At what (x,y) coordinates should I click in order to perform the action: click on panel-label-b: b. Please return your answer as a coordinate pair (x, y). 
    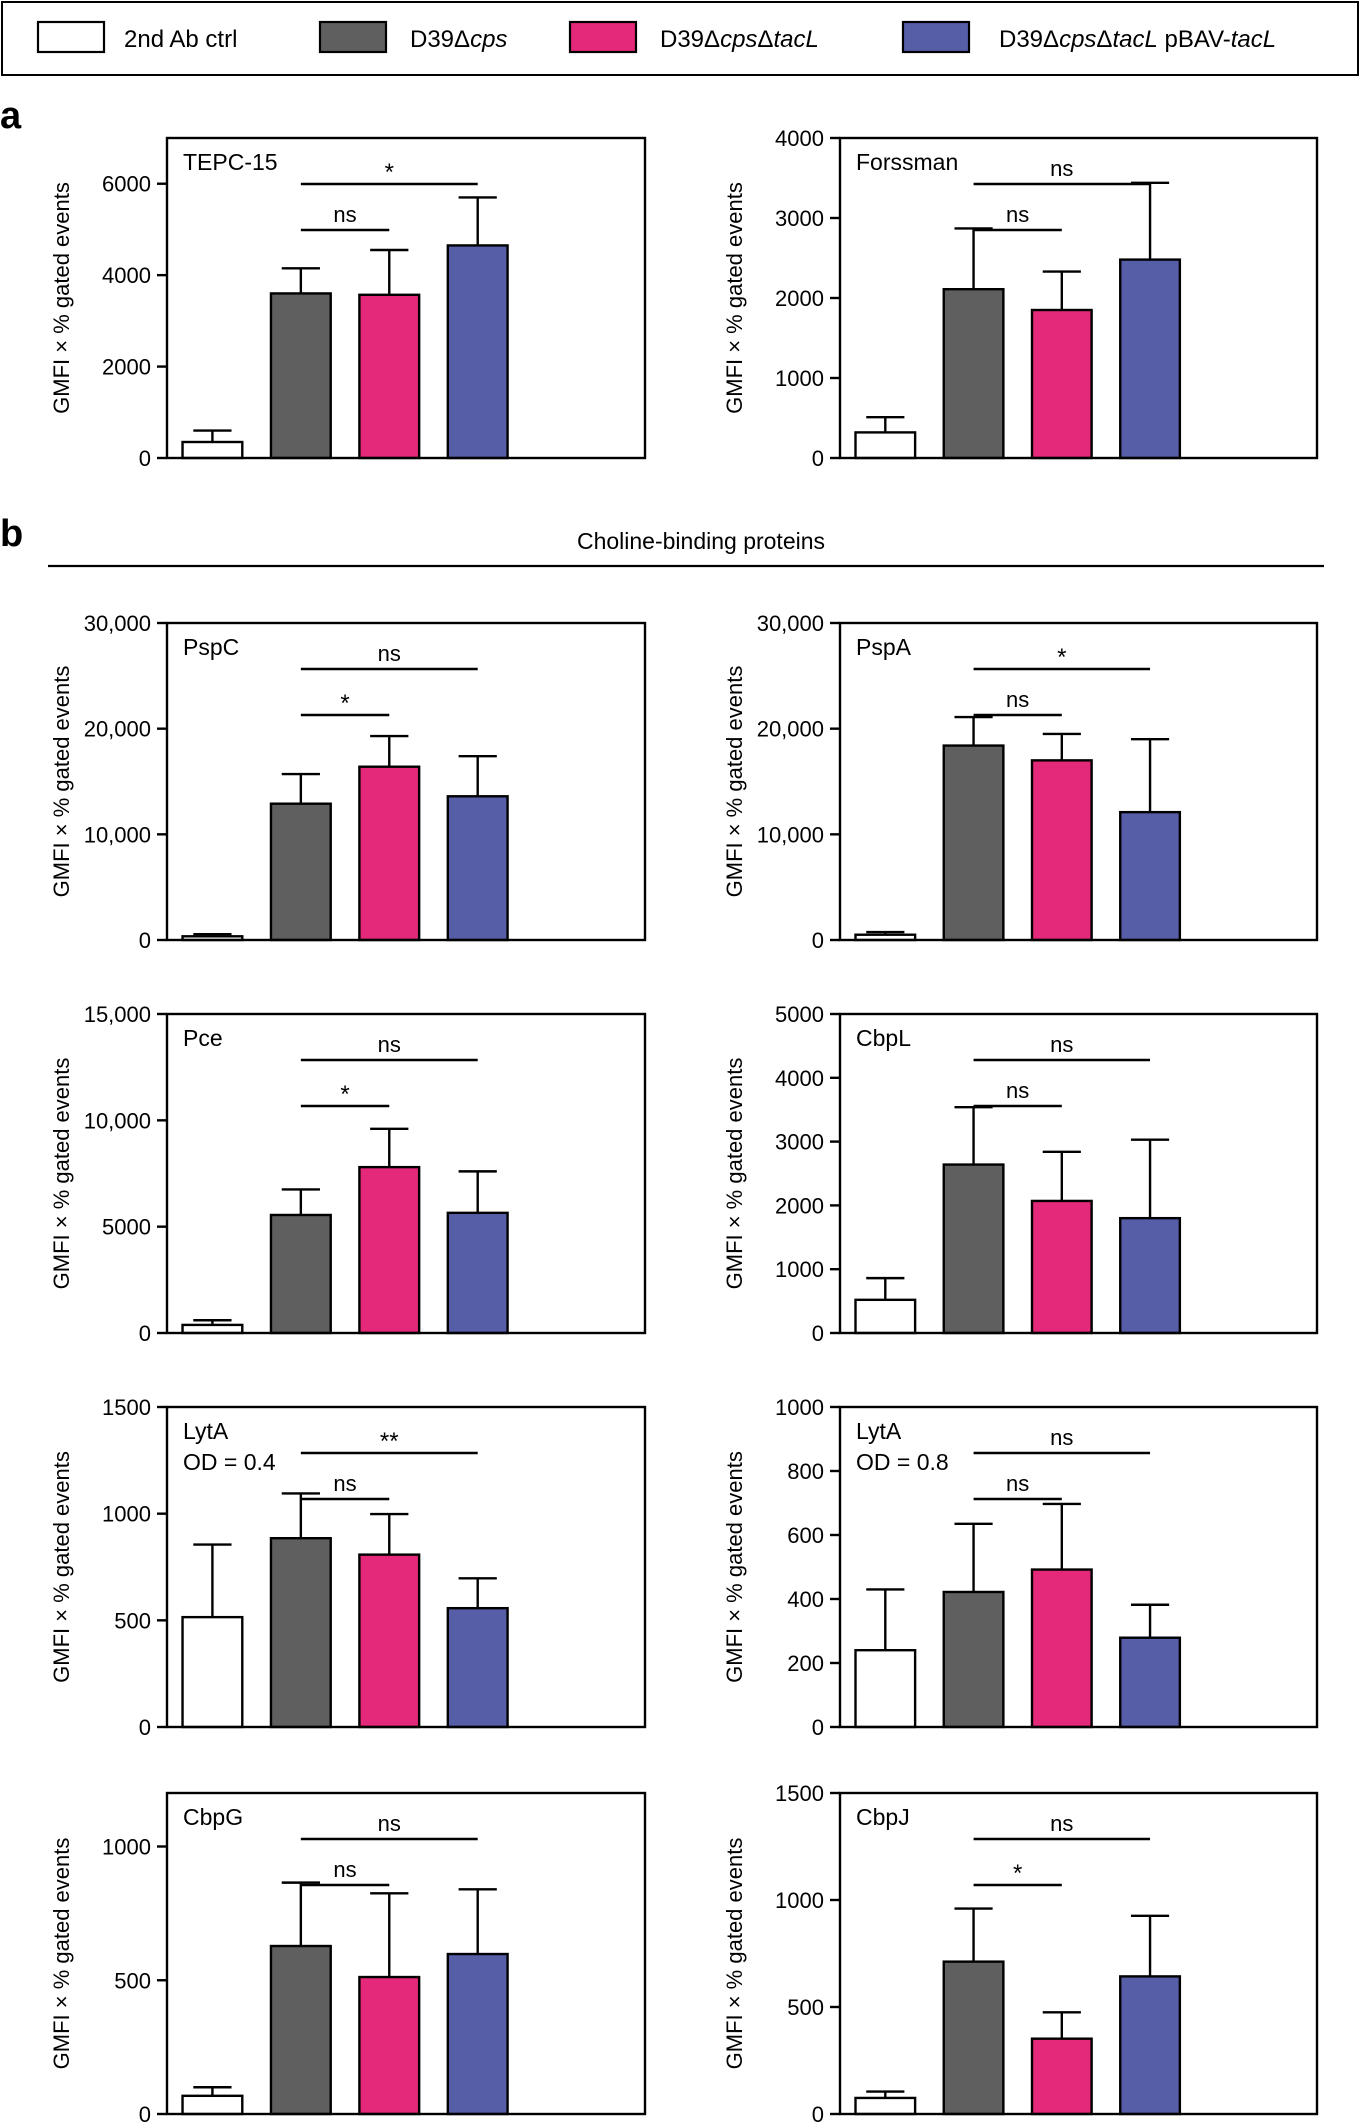
    Looking at the image, I should click on (11, 534).